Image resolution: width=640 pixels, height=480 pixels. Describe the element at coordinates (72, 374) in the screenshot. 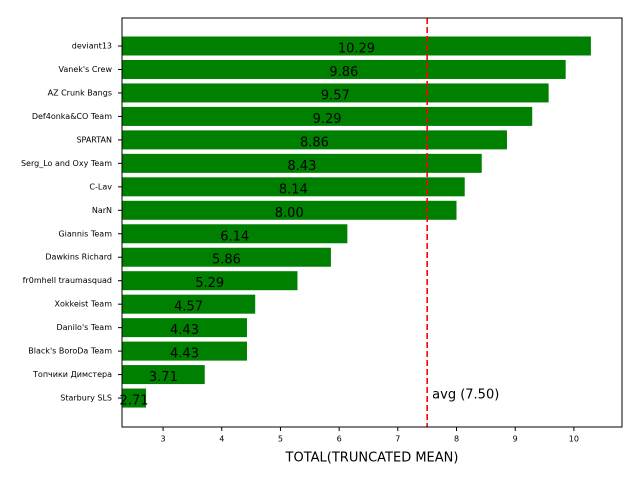

I see `y-tick-label: Топчики Димстера` at that location.